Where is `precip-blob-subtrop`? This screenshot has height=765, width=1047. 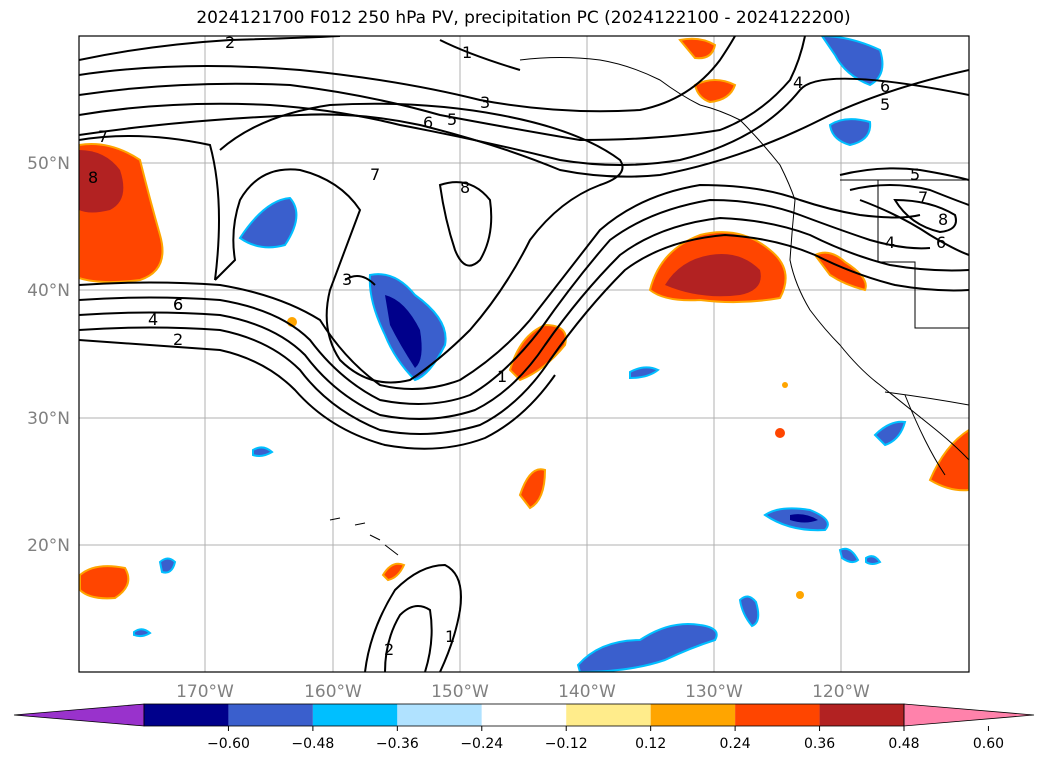 precip-blob-subtrop is located at coordinates (532, 489).